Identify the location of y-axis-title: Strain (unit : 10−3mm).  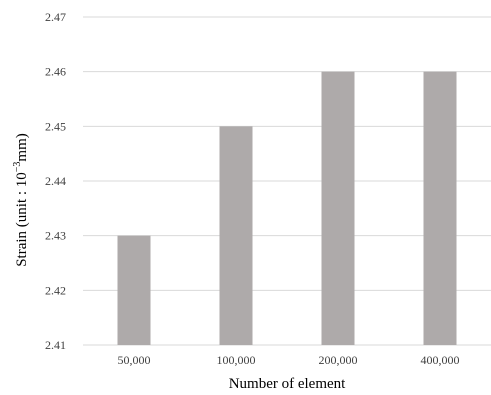
(21, 200).